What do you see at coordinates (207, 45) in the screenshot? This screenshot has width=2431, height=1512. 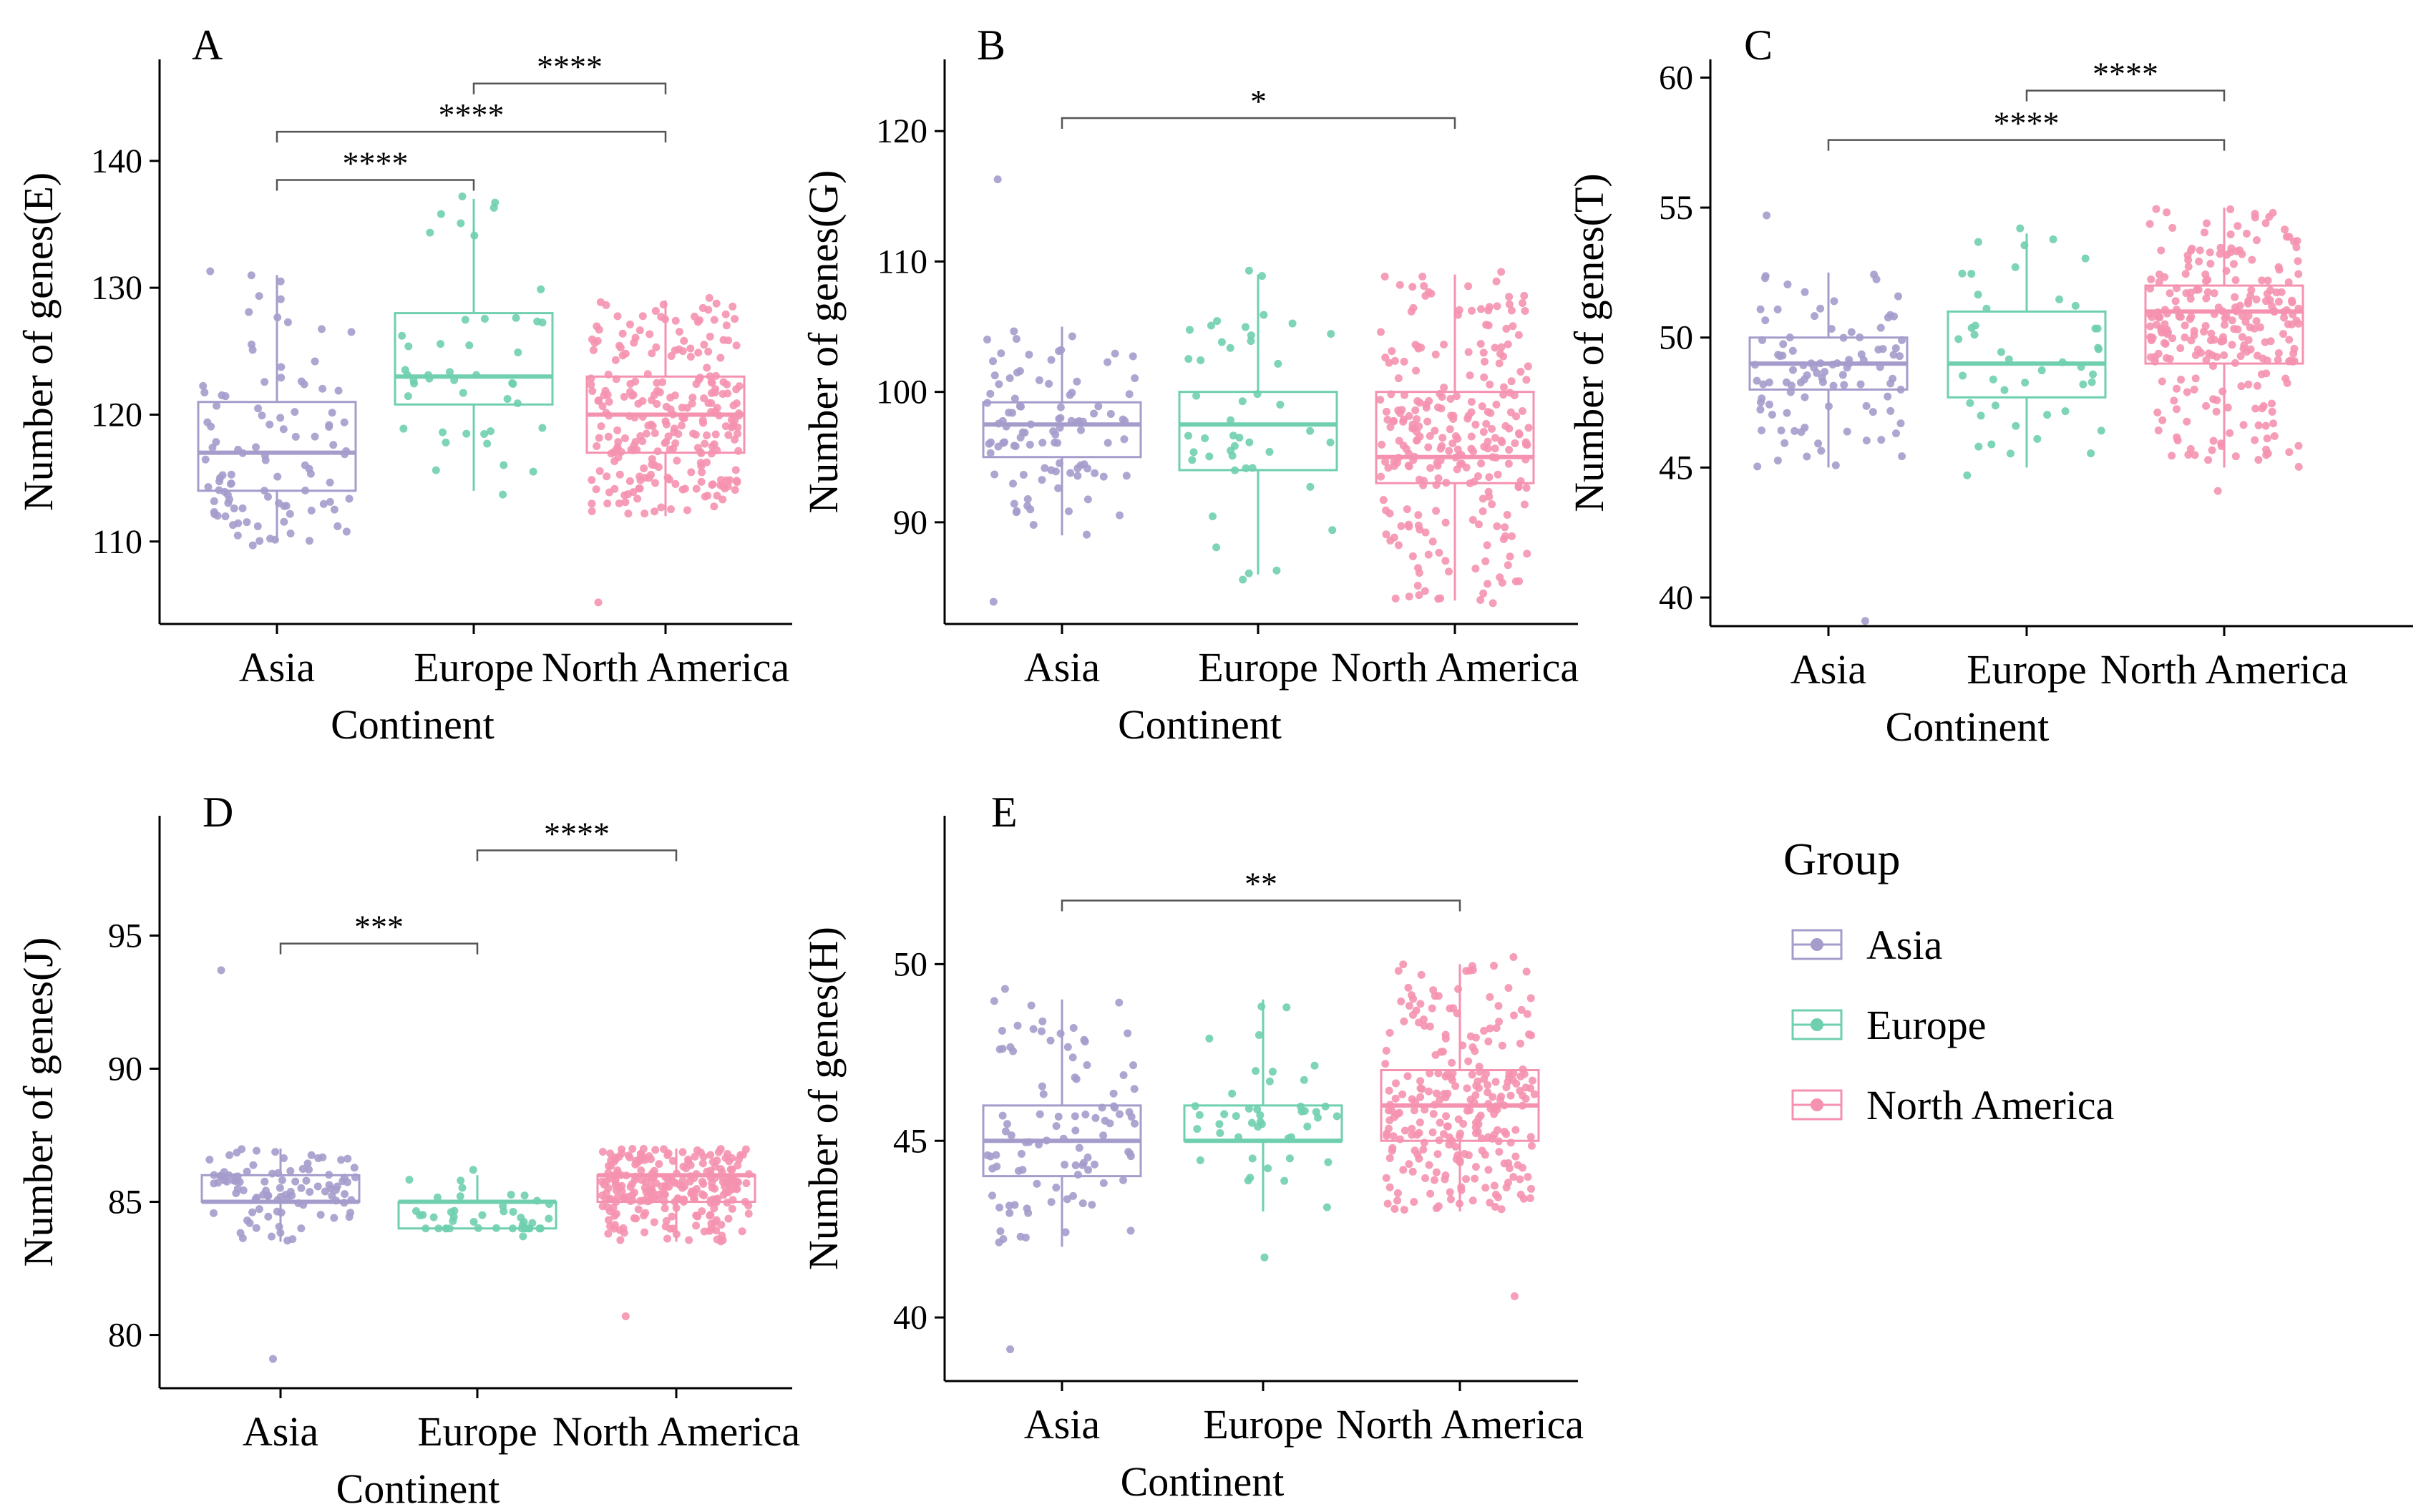 I see `panel-label: A` at bounding box center [207, 45].